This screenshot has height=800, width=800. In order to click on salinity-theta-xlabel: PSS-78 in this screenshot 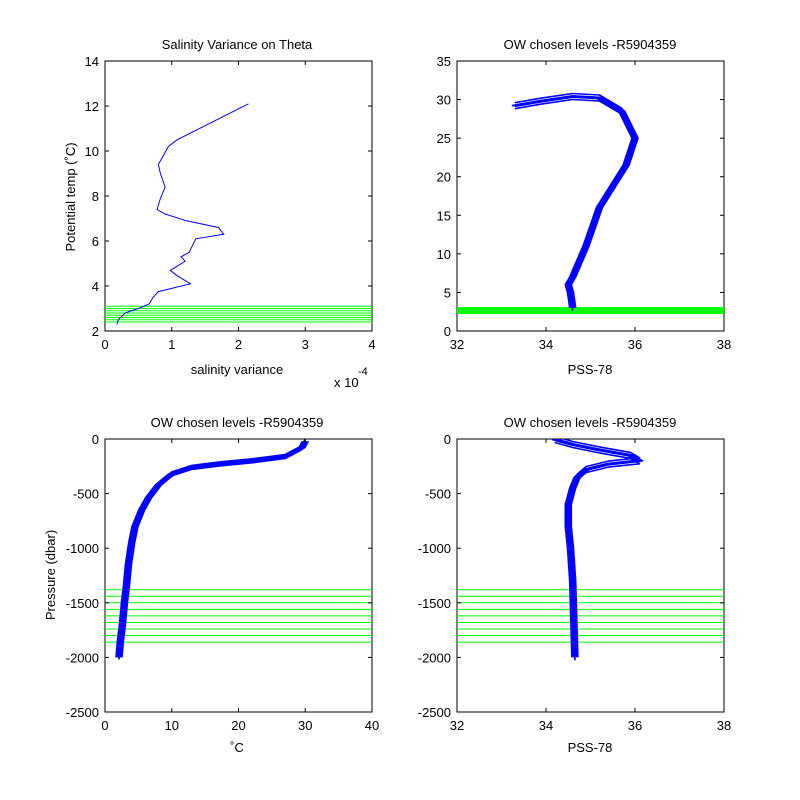, I will do `click(590, 369)`.